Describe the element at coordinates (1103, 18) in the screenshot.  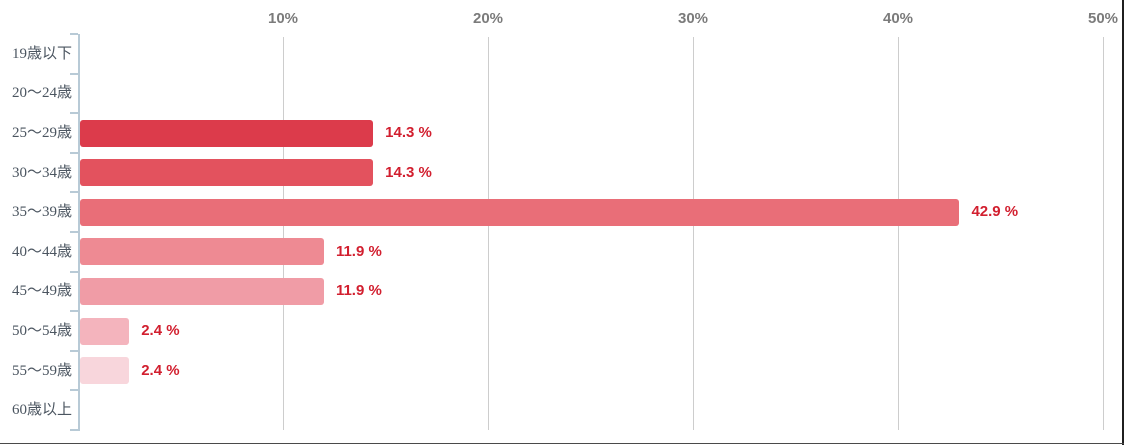
I see `x-axis-tick-label: 50%` at that location.